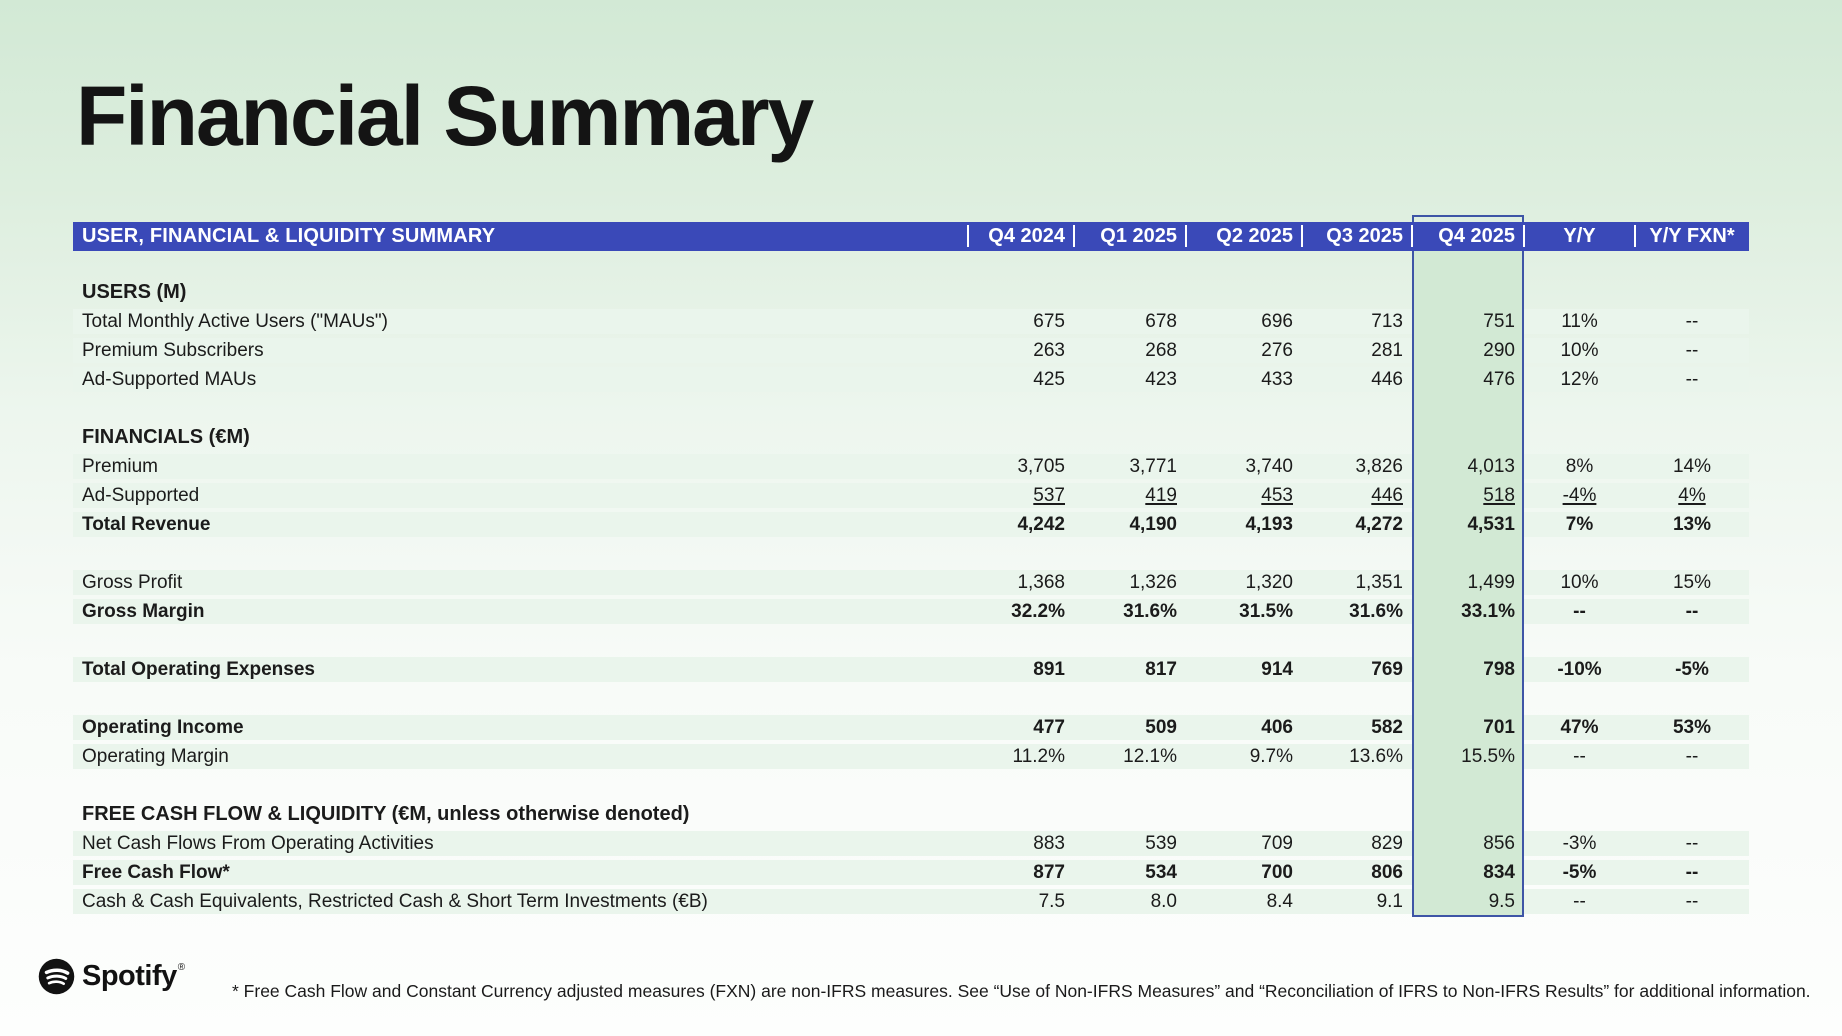  Describe the element at coordinates (120, 466) in the screenshot. I see `row-label: Premium` at that location.